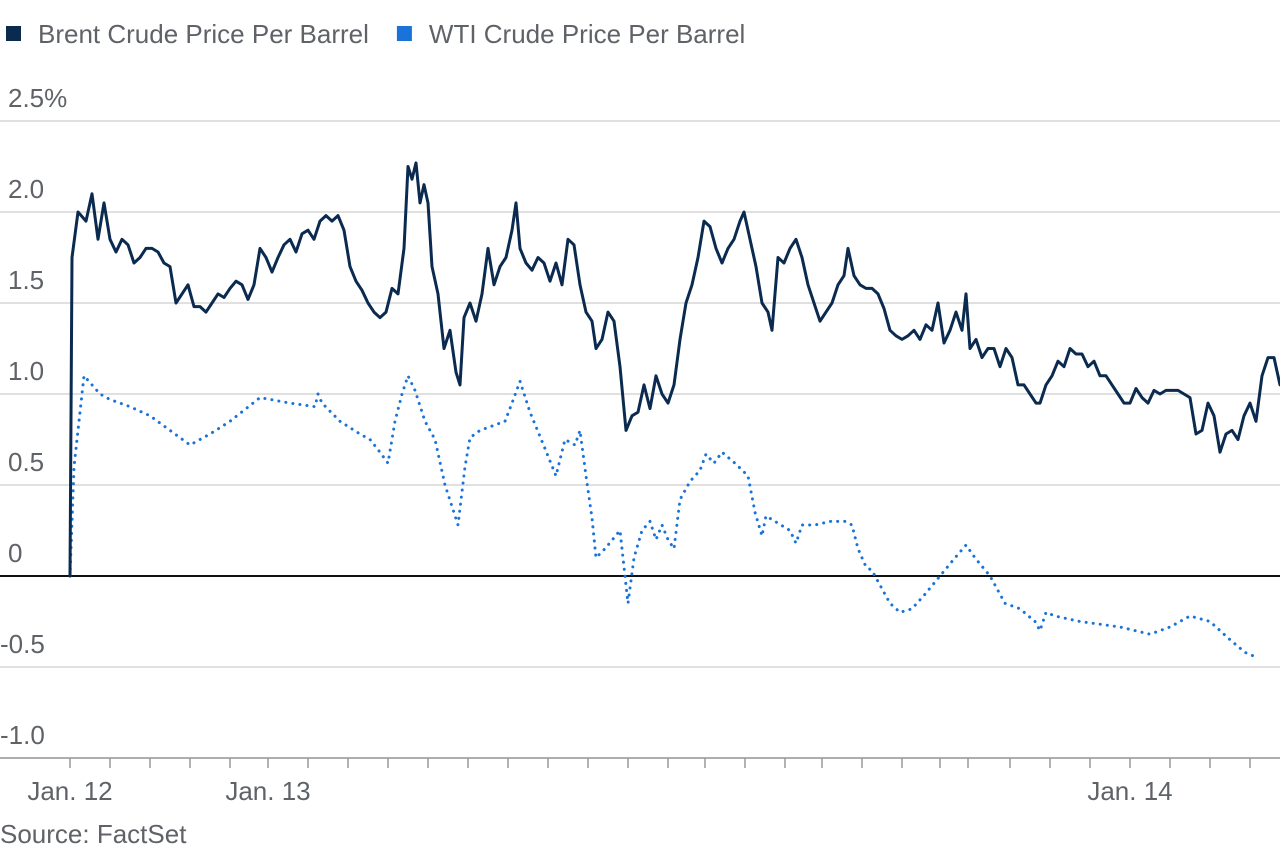  Describe the element at coordinates (26, 371) in the screenshot. I see `y-tick-label: 1.0` at that location.